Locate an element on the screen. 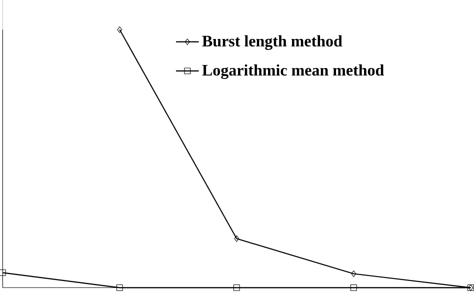  legend-label: Logarithmic mean method is located at coordinates (293, 71).